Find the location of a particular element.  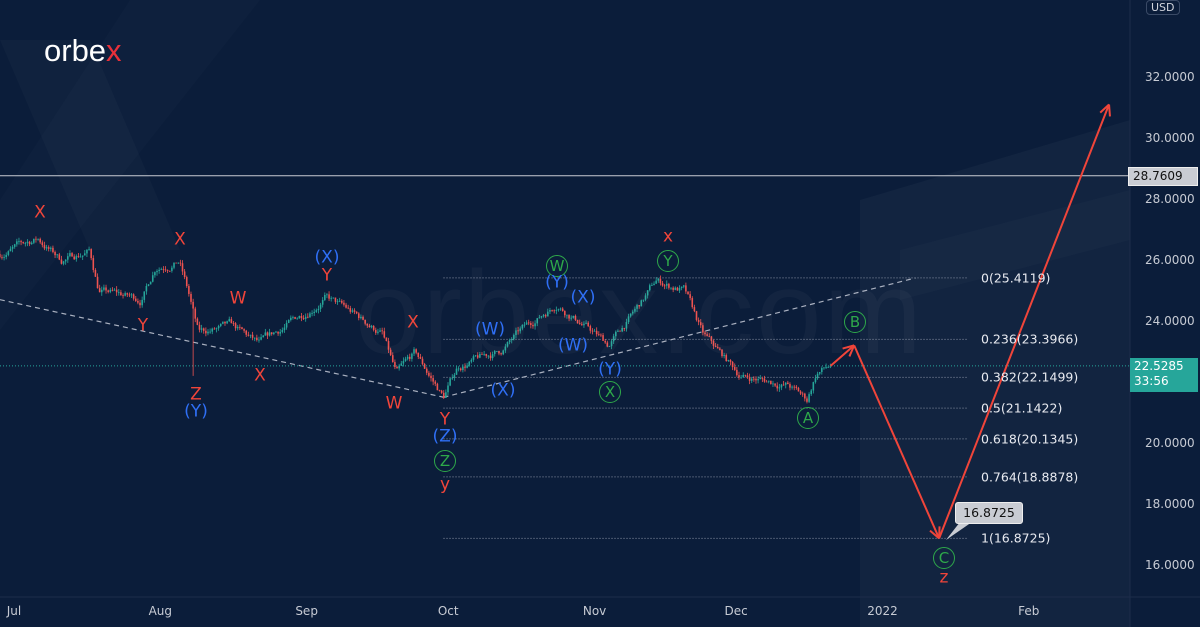

wave-label: Y is located at coordinates (327, 275).